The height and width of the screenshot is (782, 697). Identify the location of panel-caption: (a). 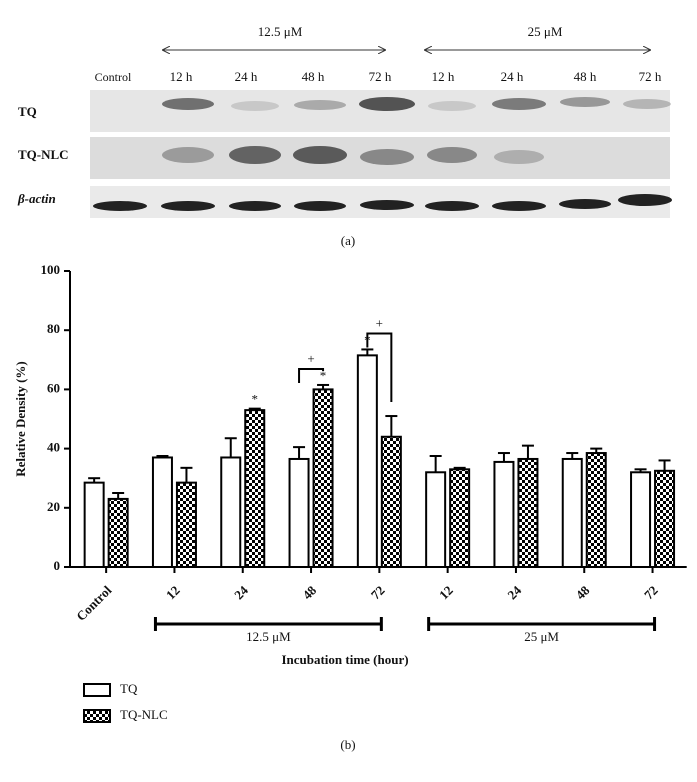
(348, 240).